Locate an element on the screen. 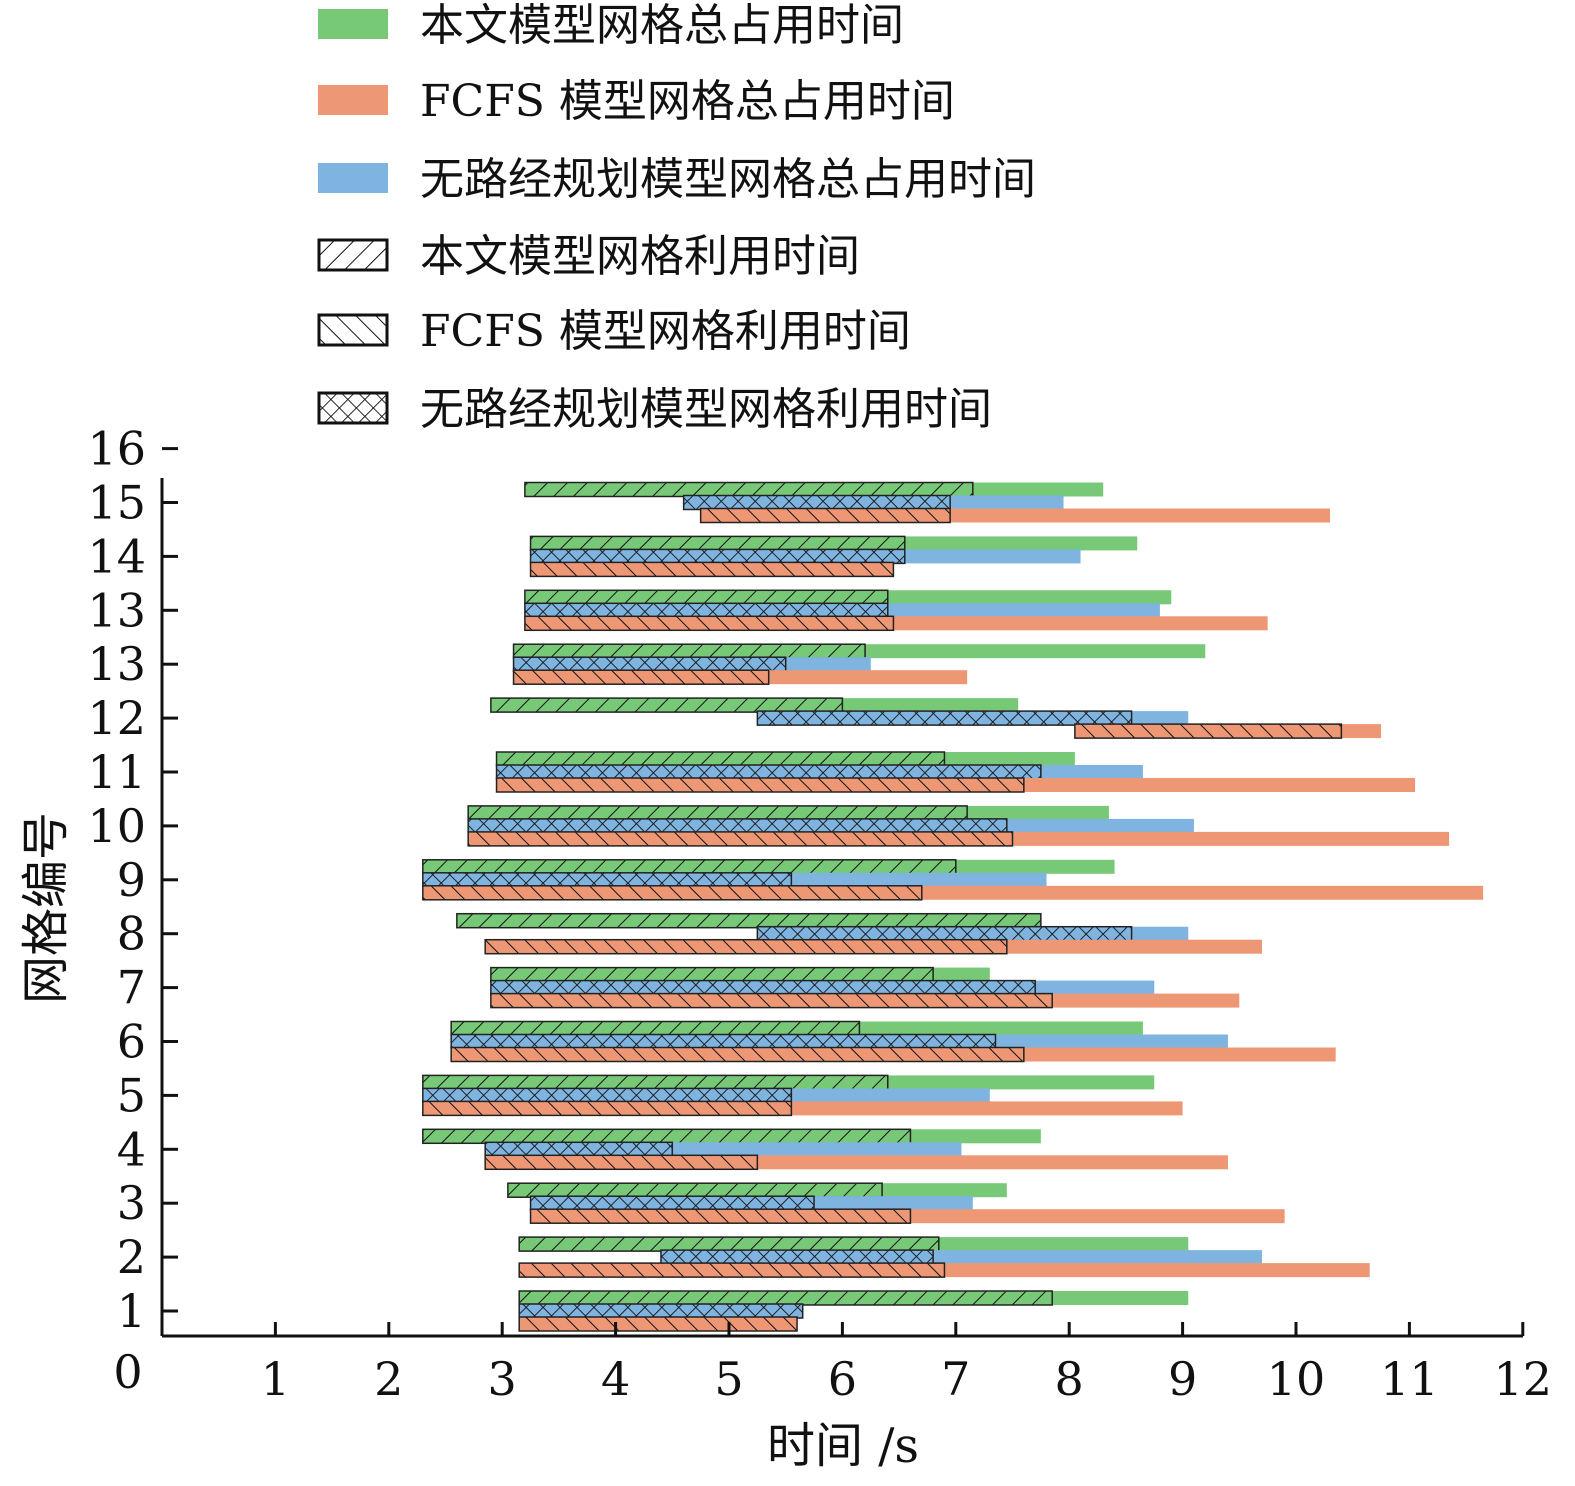  y-tick-label-2: 2 is located at coordinates (131, 1257).